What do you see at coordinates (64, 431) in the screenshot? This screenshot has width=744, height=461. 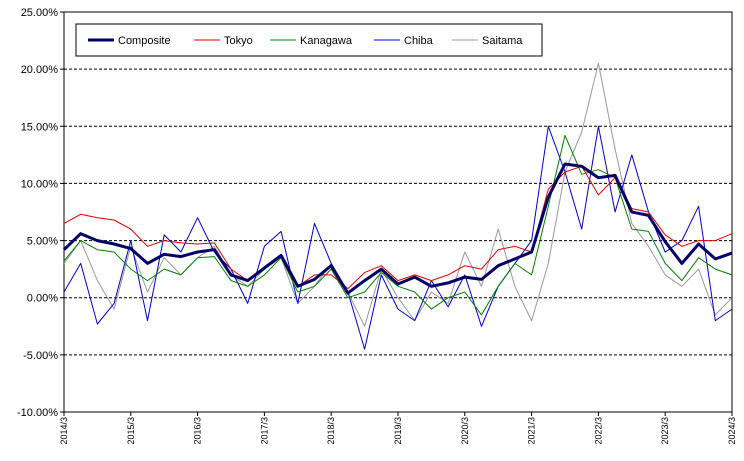 I see `x-tick-label: 2014/3` at bounding box center [64, 431].